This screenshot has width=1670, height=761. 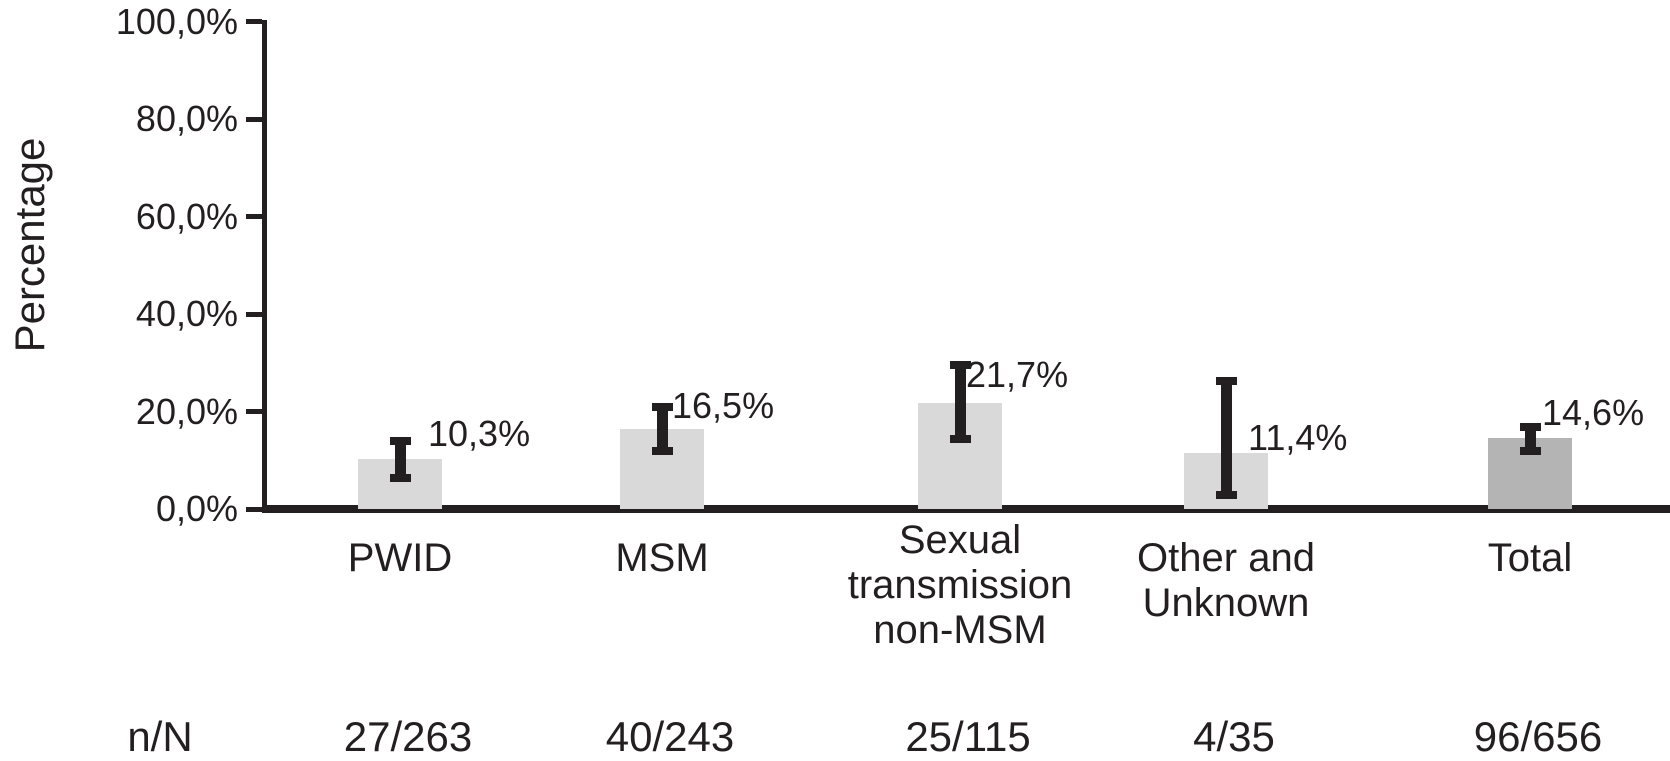 I want to click on x-axis-line, so click(x=966, y=509).